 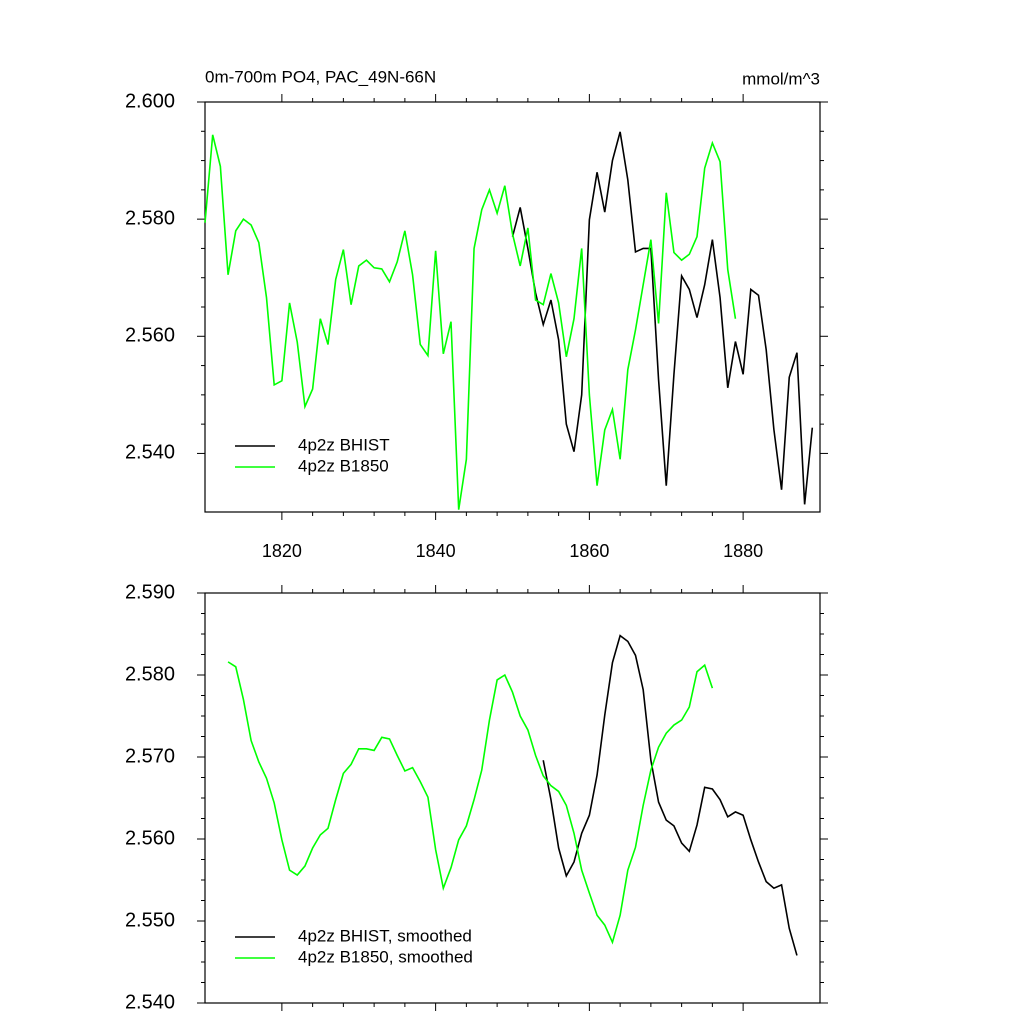 I want to click on legend-label: 4p2z BHIST, smoothed, so click(x=385, y=935).